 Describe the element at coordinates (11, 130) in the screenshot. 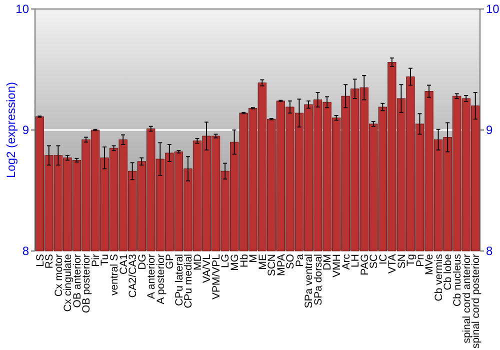

I see `y-axis-title: Log2 (expression)` at that location.